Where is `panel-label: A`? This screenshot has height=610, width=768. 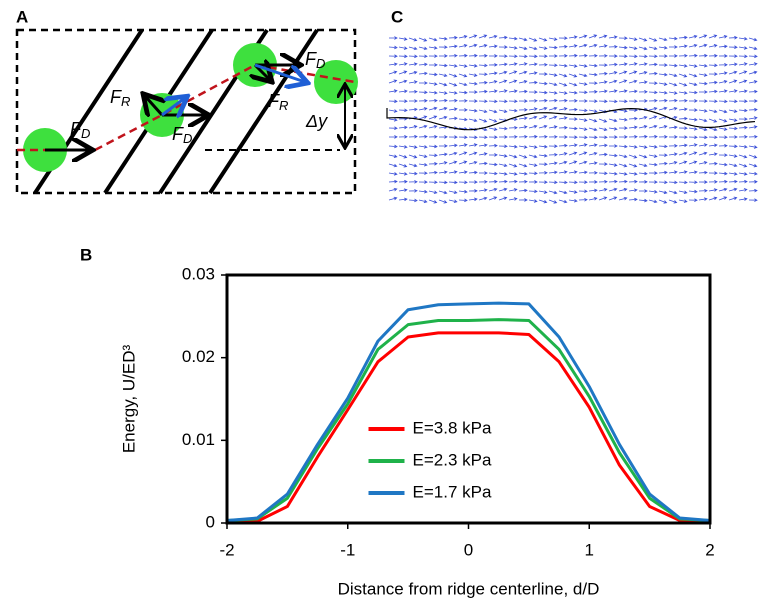 panel-label: A is located at coordinates (22, 16).